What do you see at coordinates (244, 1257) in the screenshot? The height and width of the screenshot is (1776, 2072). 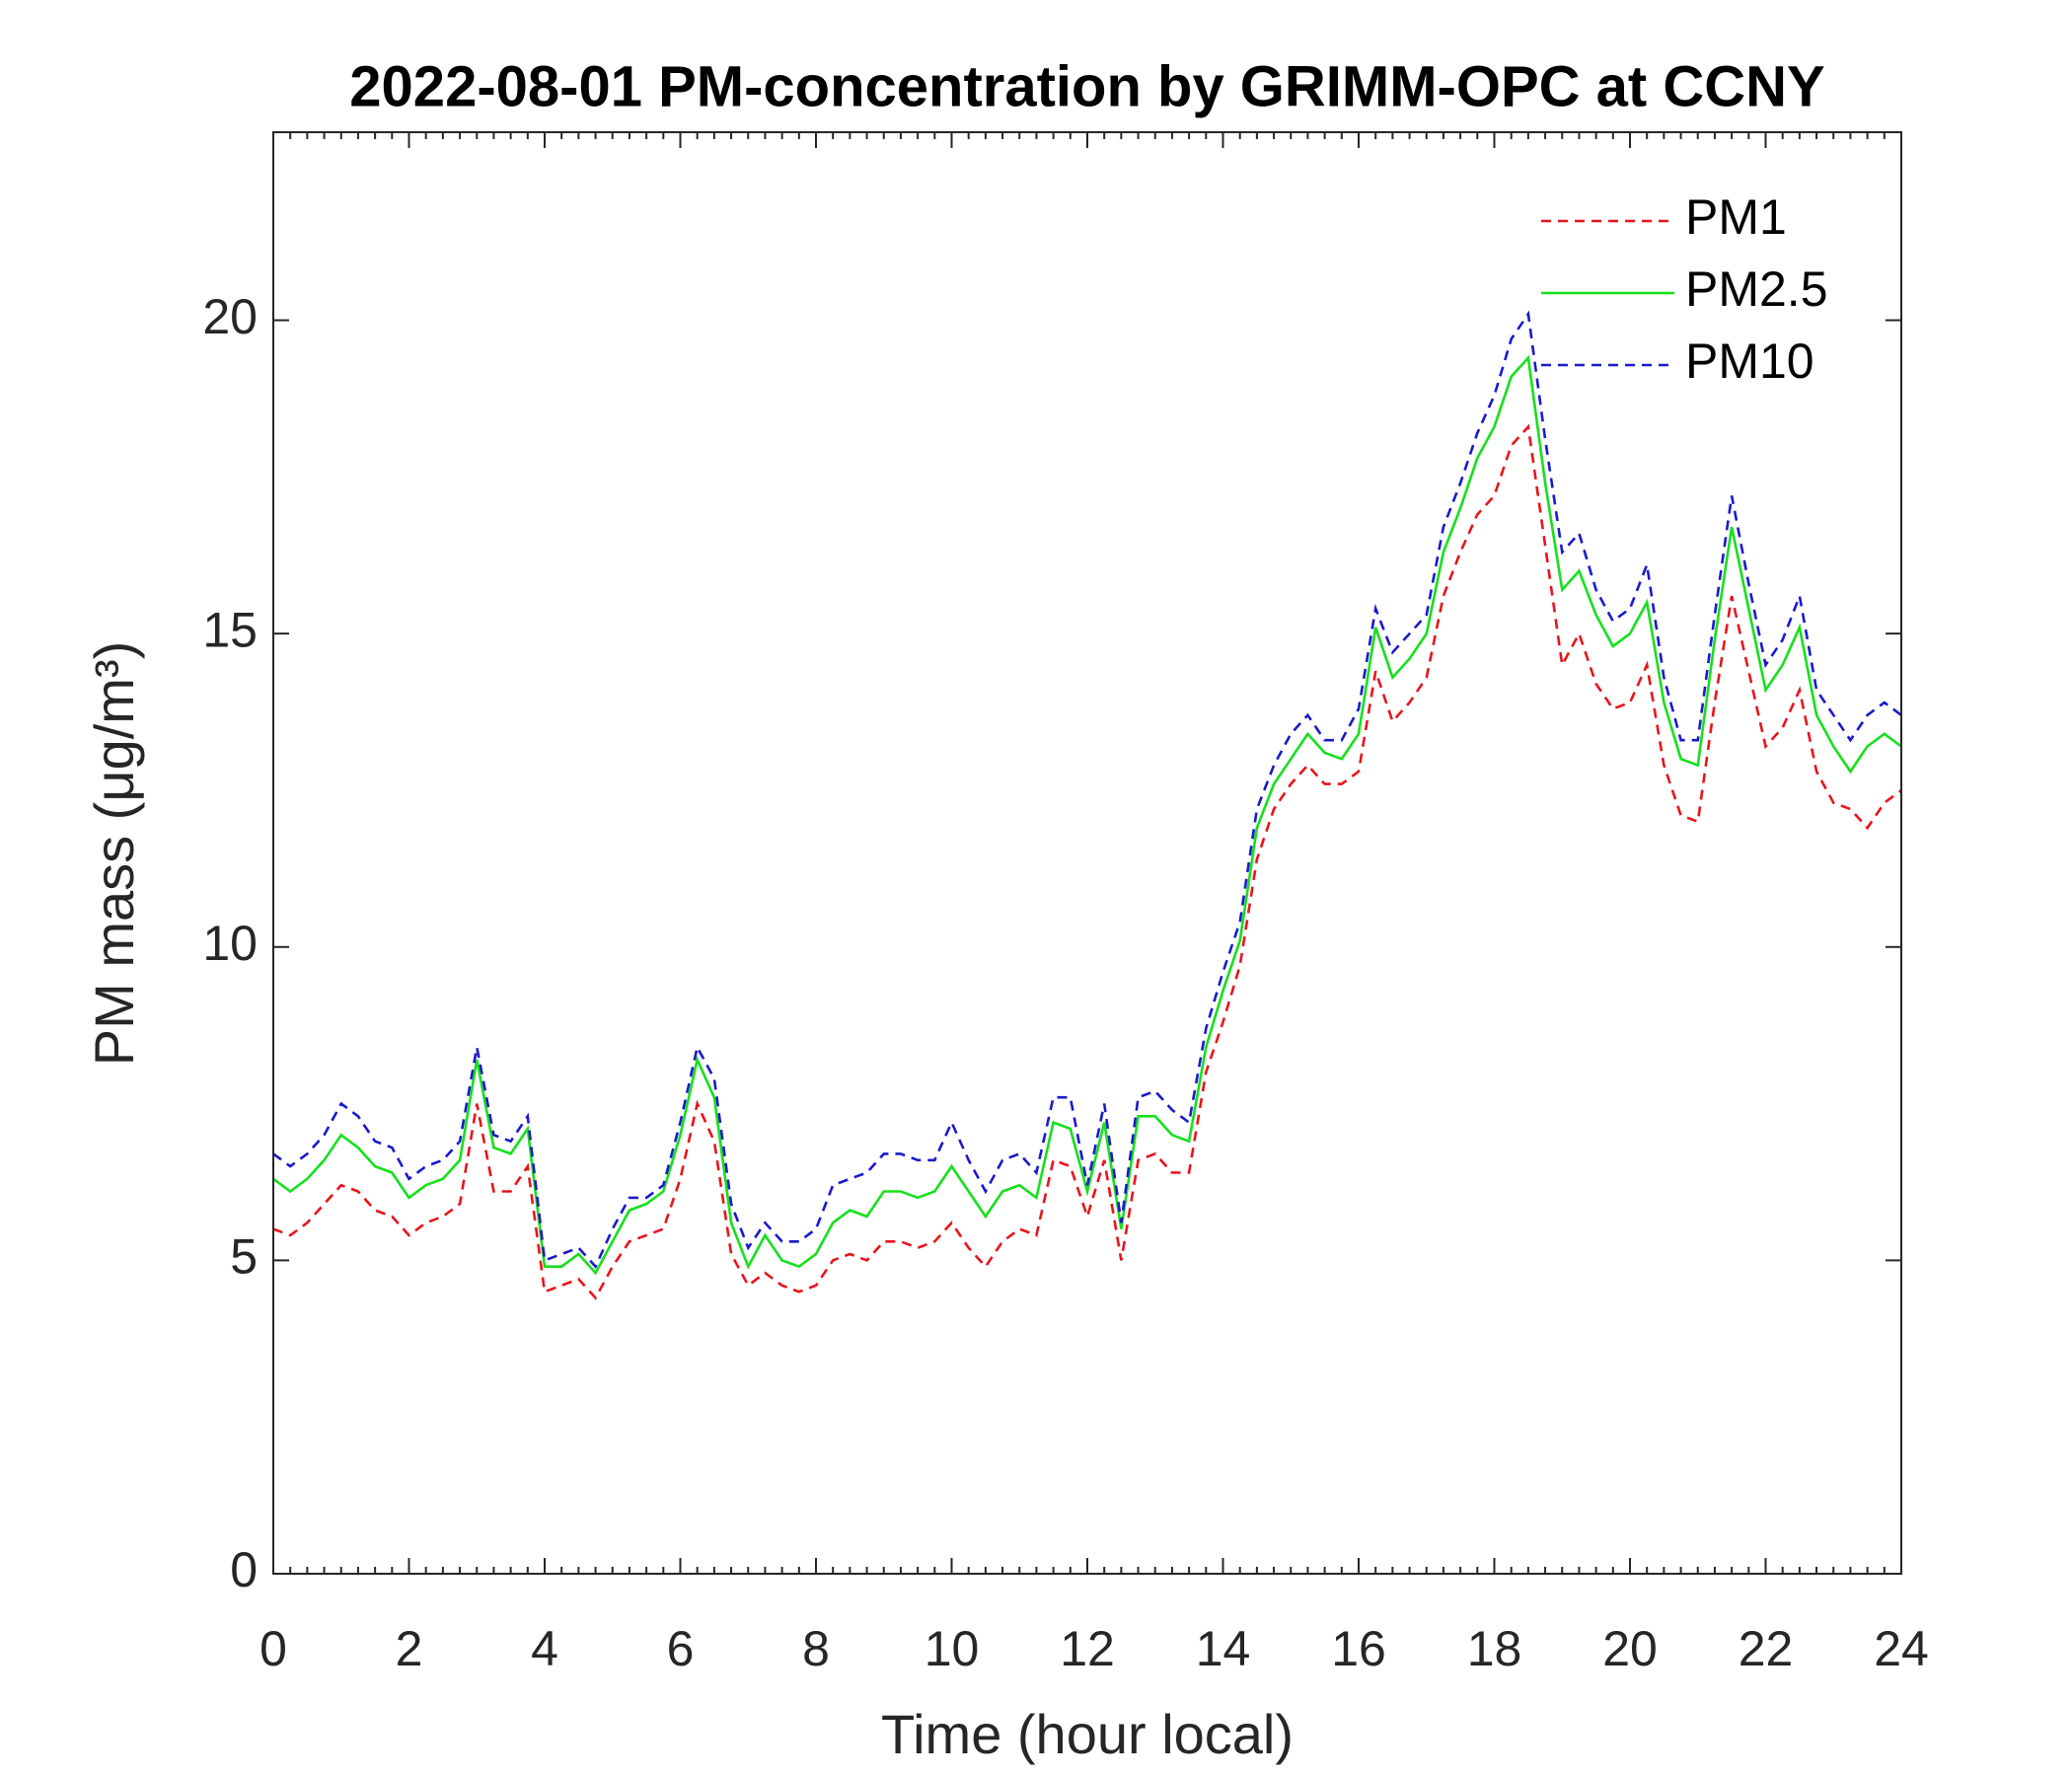 I see `y-tick-label: 5` at bounding box center [244, 1257].